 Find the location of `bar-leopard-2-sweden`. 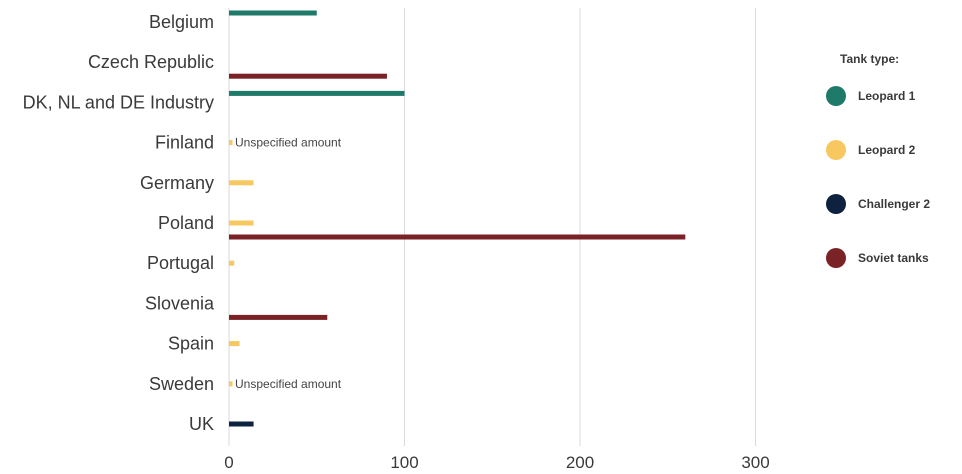

bar-leopard-2-sweden is located at coordinates (231, 384).